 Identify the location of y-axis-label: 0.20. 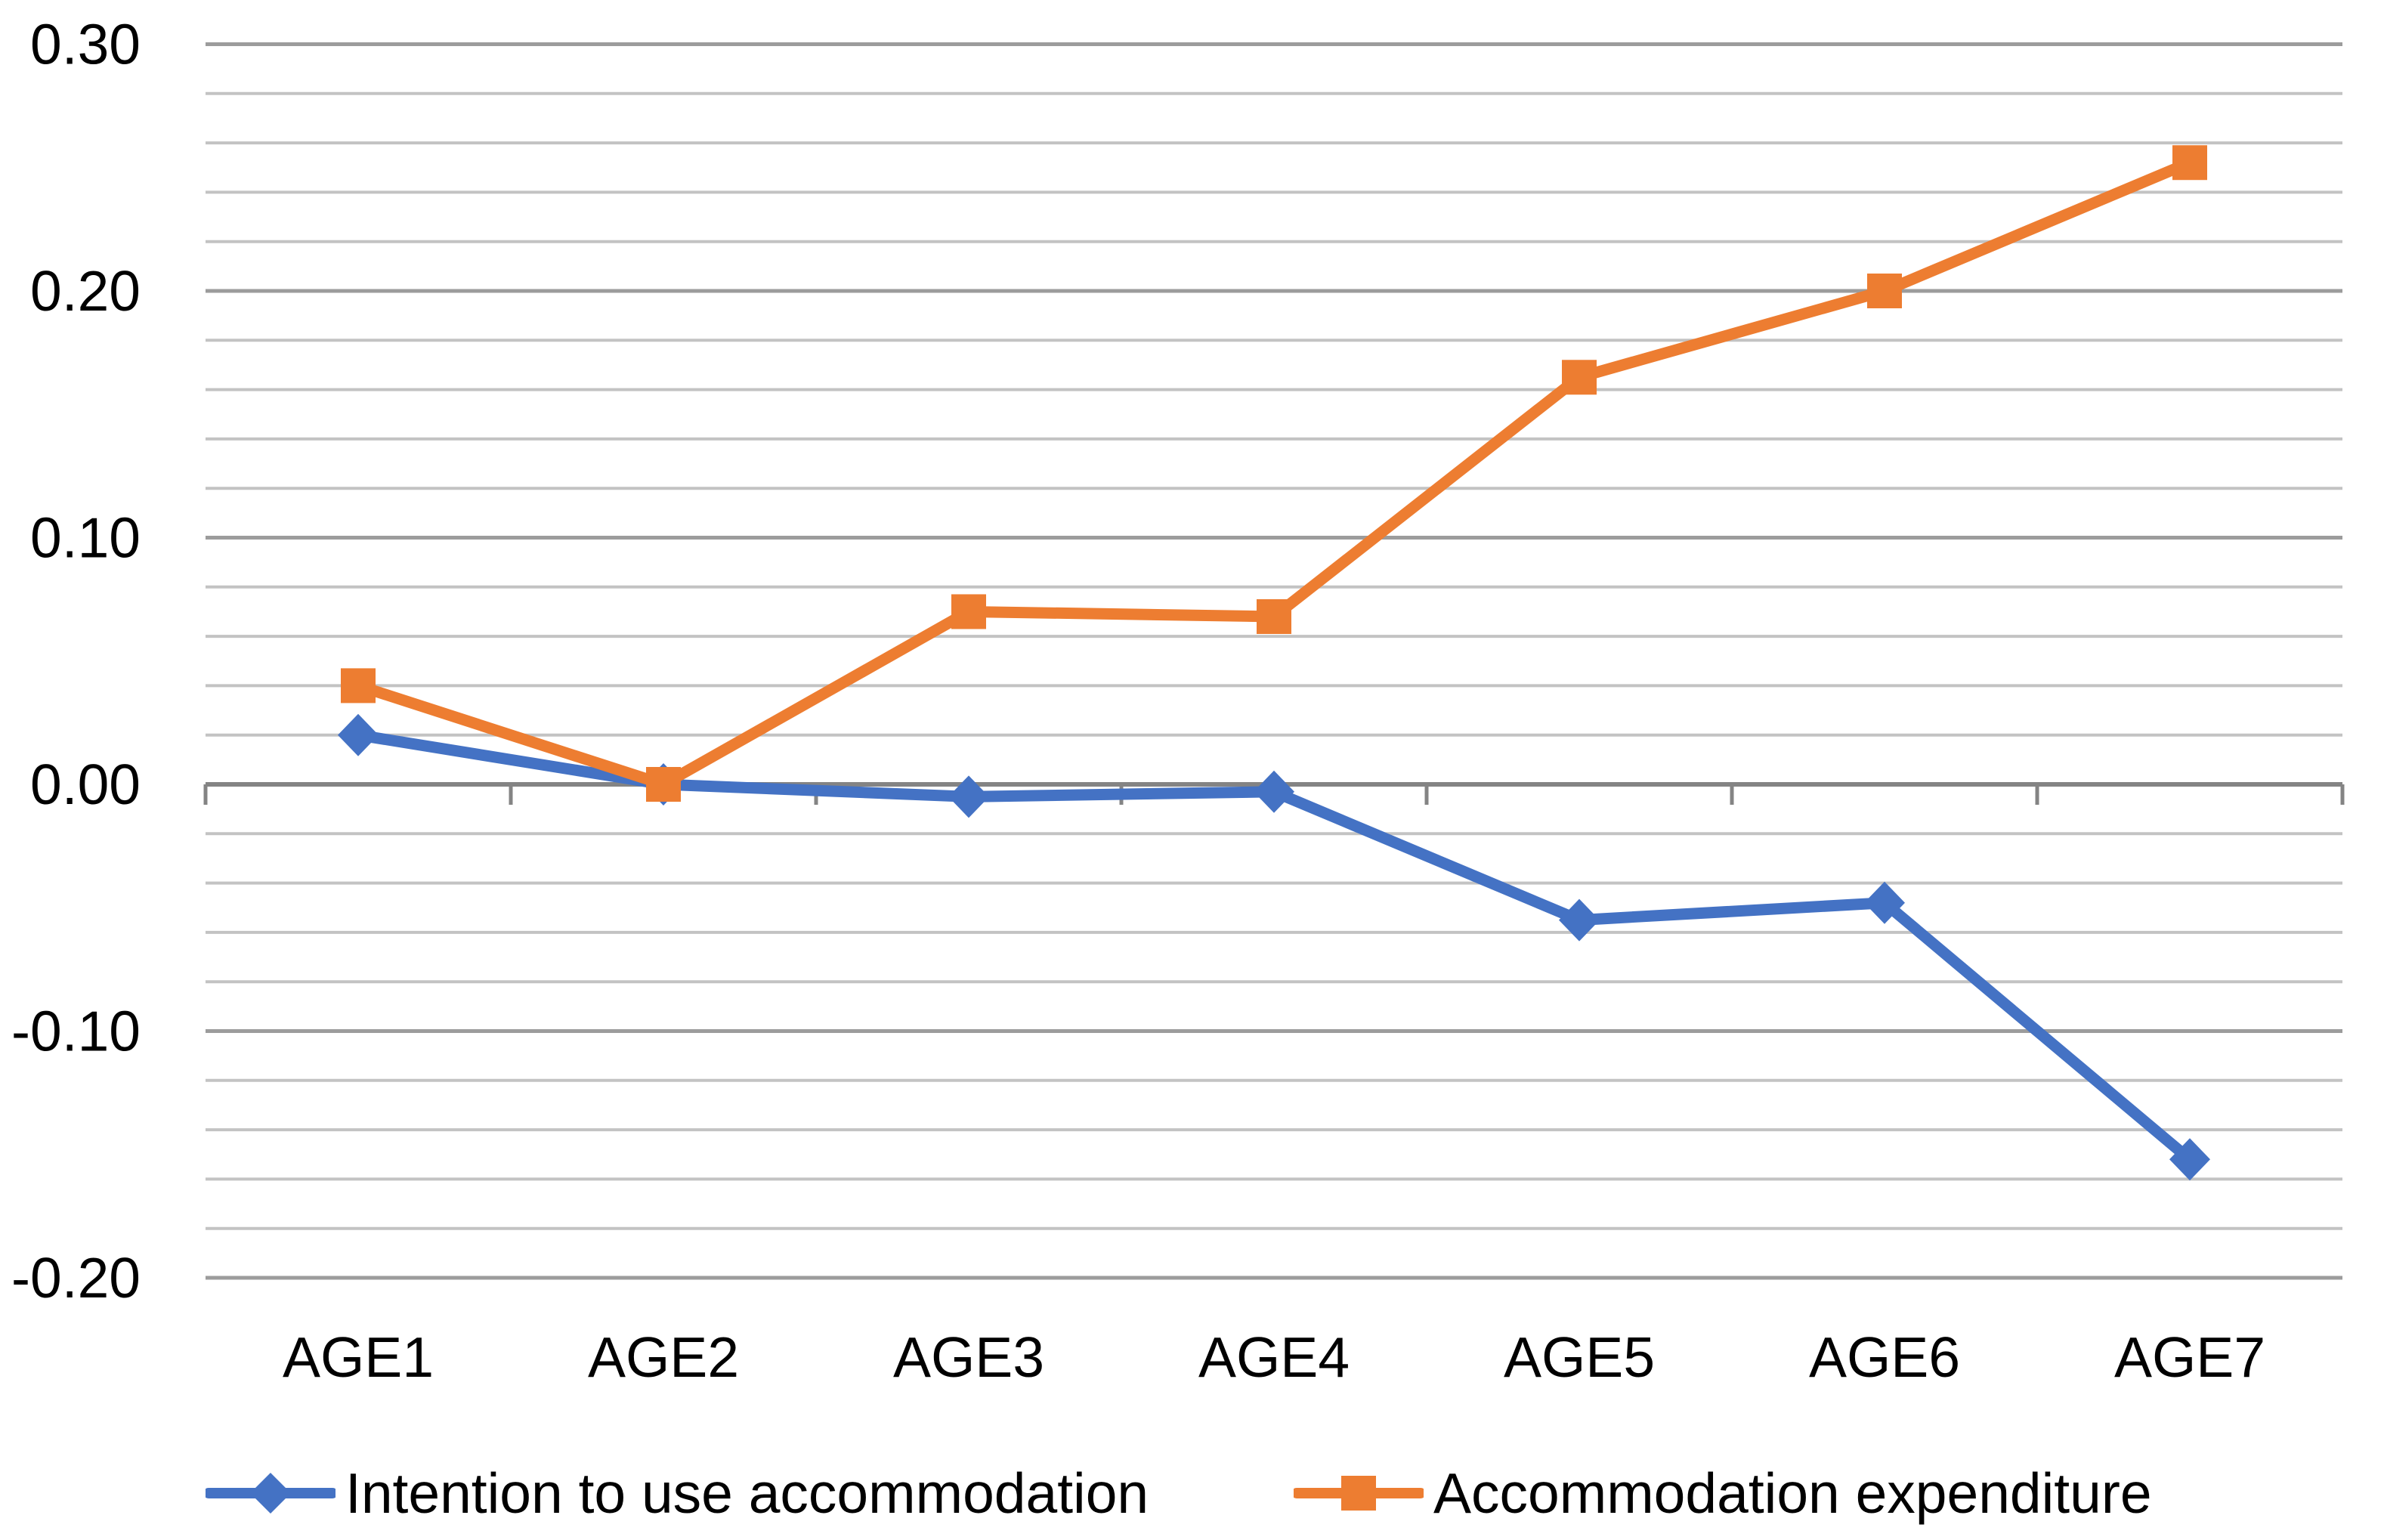
(85, 291).